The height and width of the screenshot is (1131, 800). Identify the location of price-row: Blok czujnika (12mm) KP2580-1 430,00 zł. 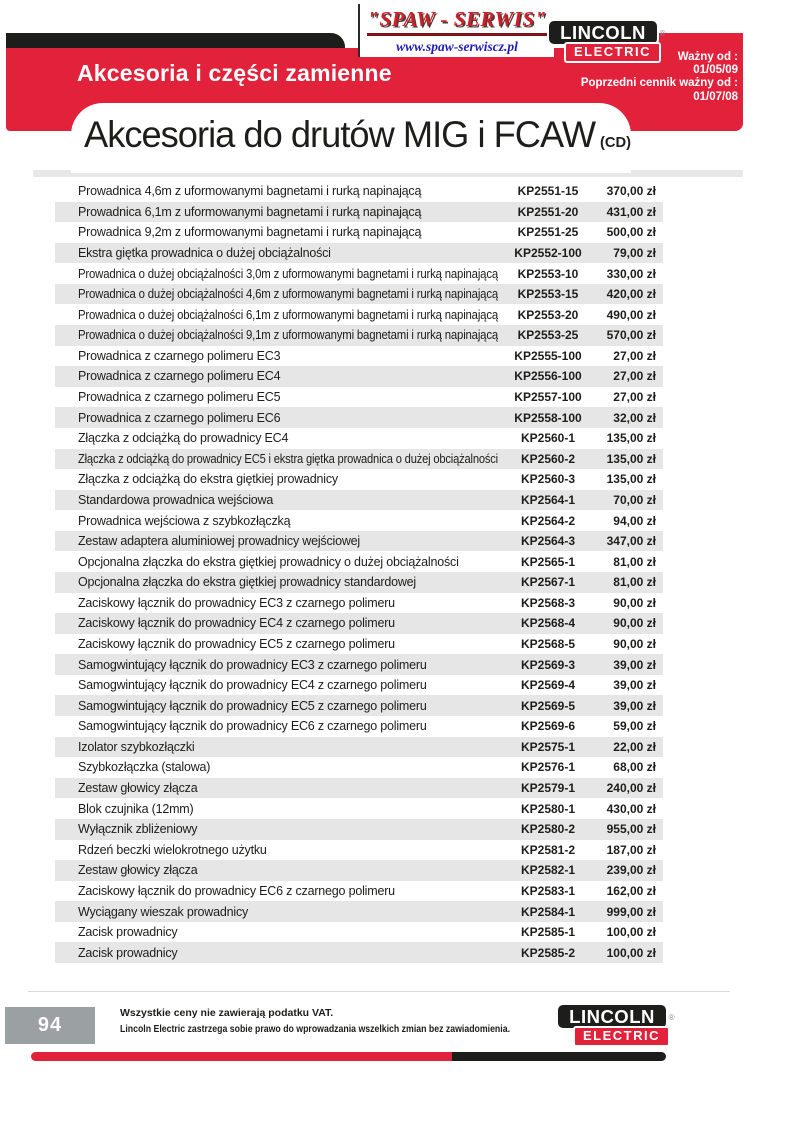
(359, 808).